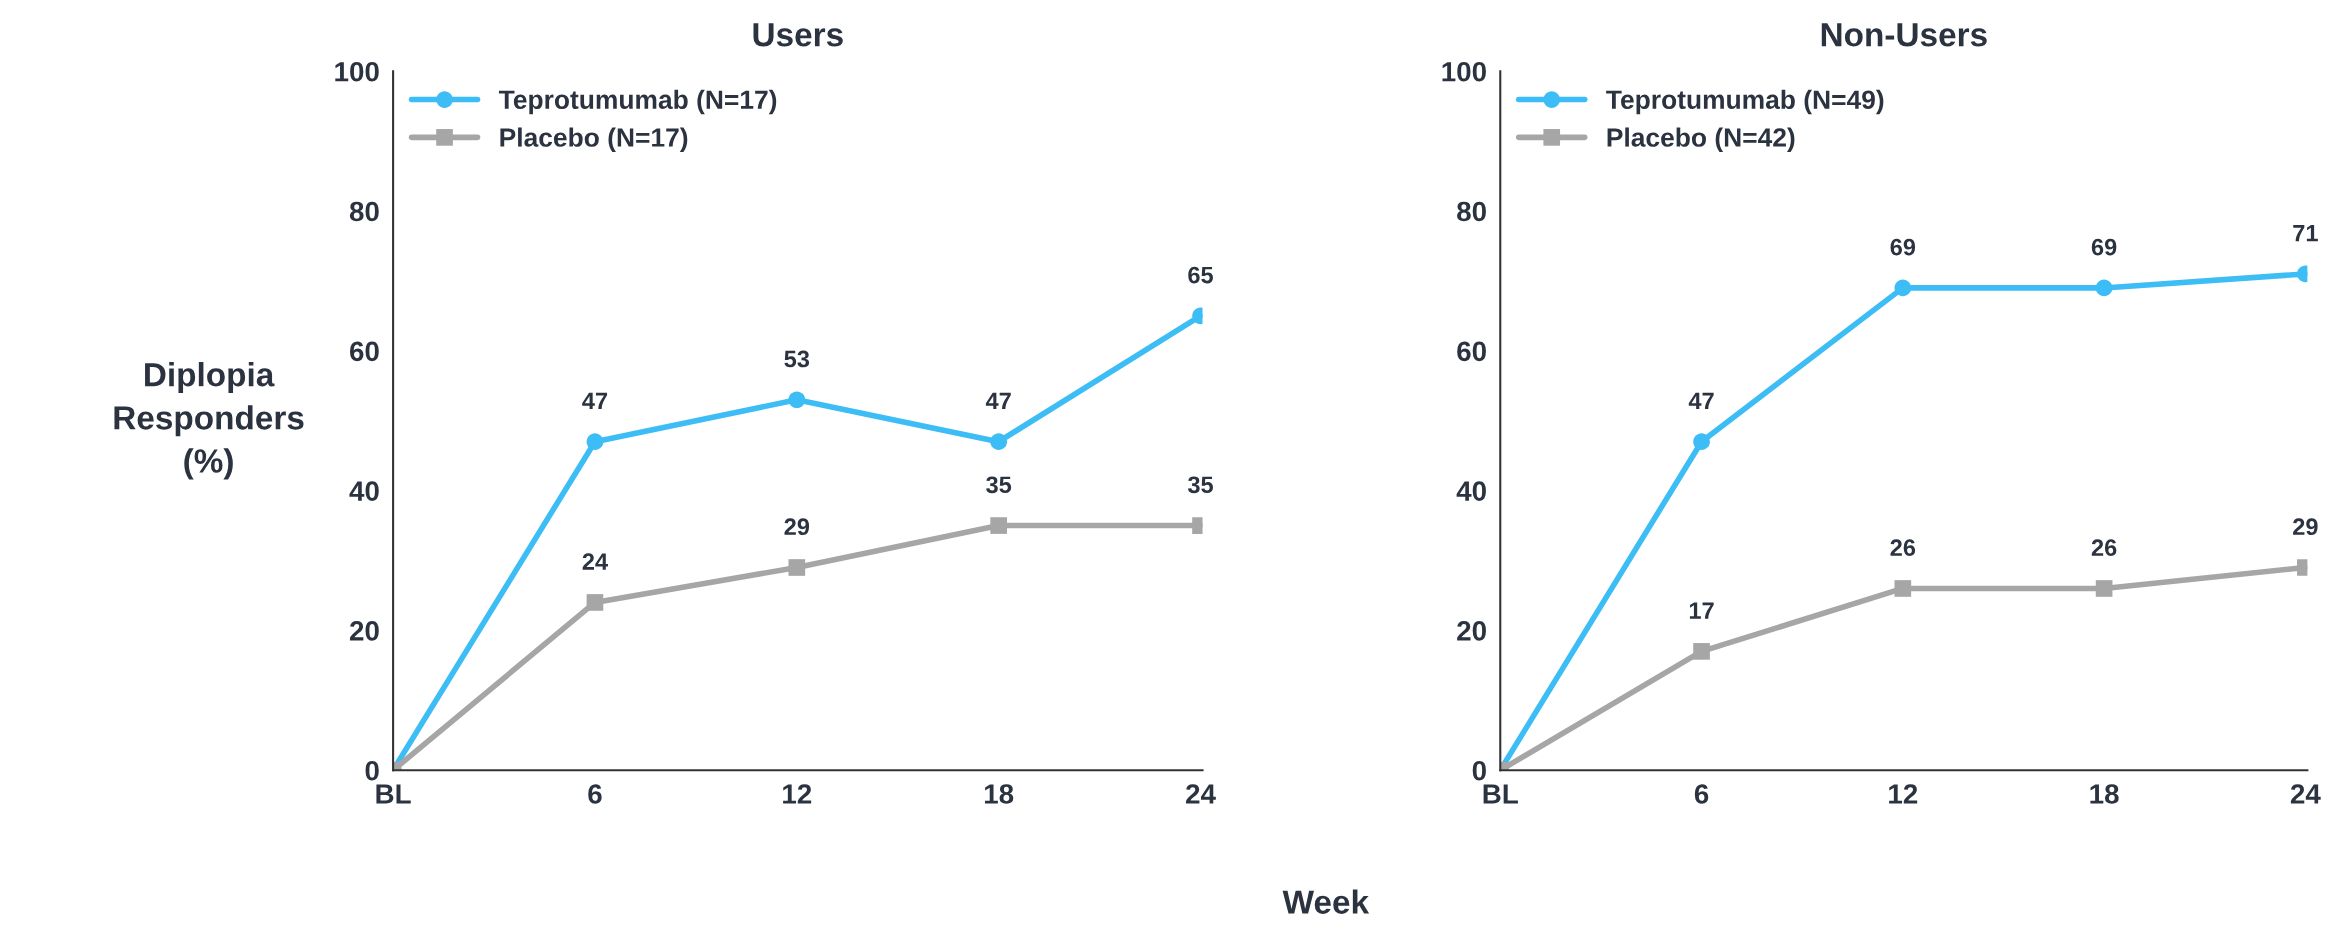 The height and width of the screenshot is (937, 2326). What do you see at coordinates (1904, 35) in the screenshot?
I see `chart-title: Non-Users` at bounding box center [1904, 35].